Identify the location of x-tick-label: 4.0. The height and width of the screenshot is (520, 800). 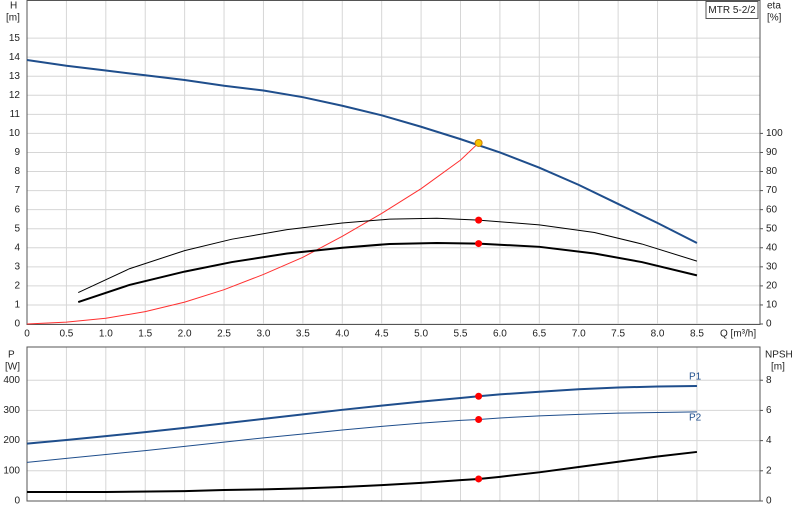
(342, 334).